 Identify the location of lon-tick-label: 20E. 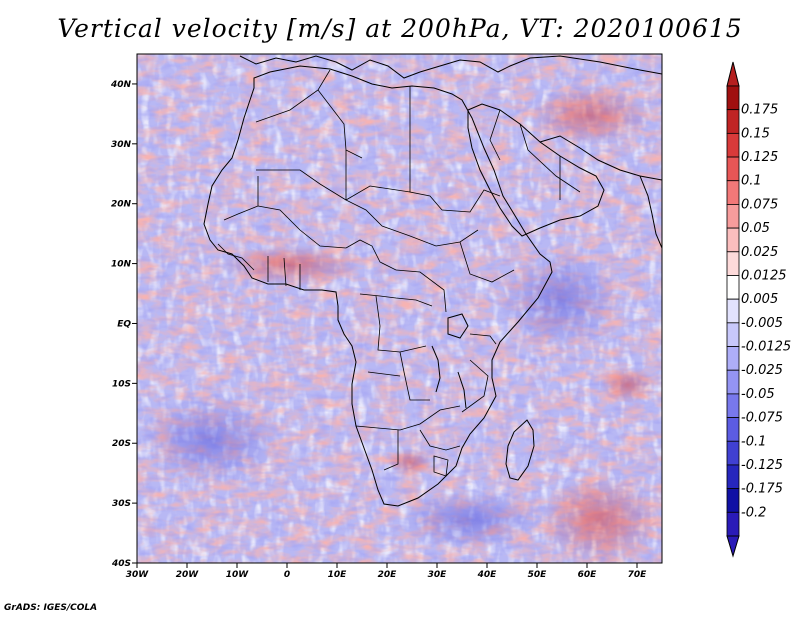
(388, 575).